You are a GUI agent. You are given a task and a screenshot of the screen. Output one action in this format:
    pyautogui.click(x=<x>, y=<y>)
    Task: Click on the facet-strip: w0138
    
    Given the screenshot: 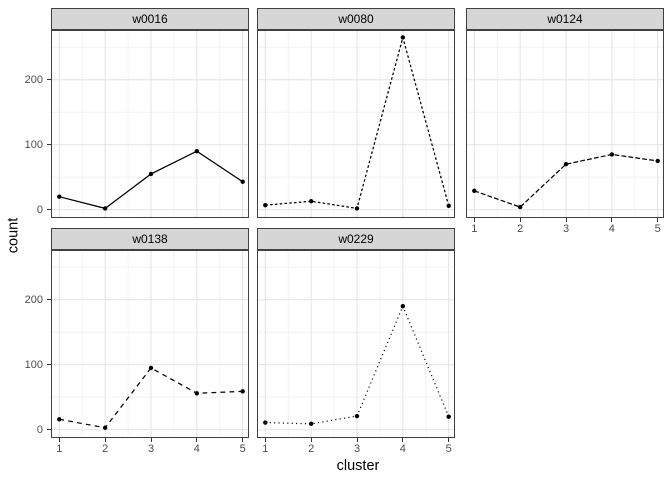 What is the action you would take?
    pyautogui.click(x=150, y=239)
    